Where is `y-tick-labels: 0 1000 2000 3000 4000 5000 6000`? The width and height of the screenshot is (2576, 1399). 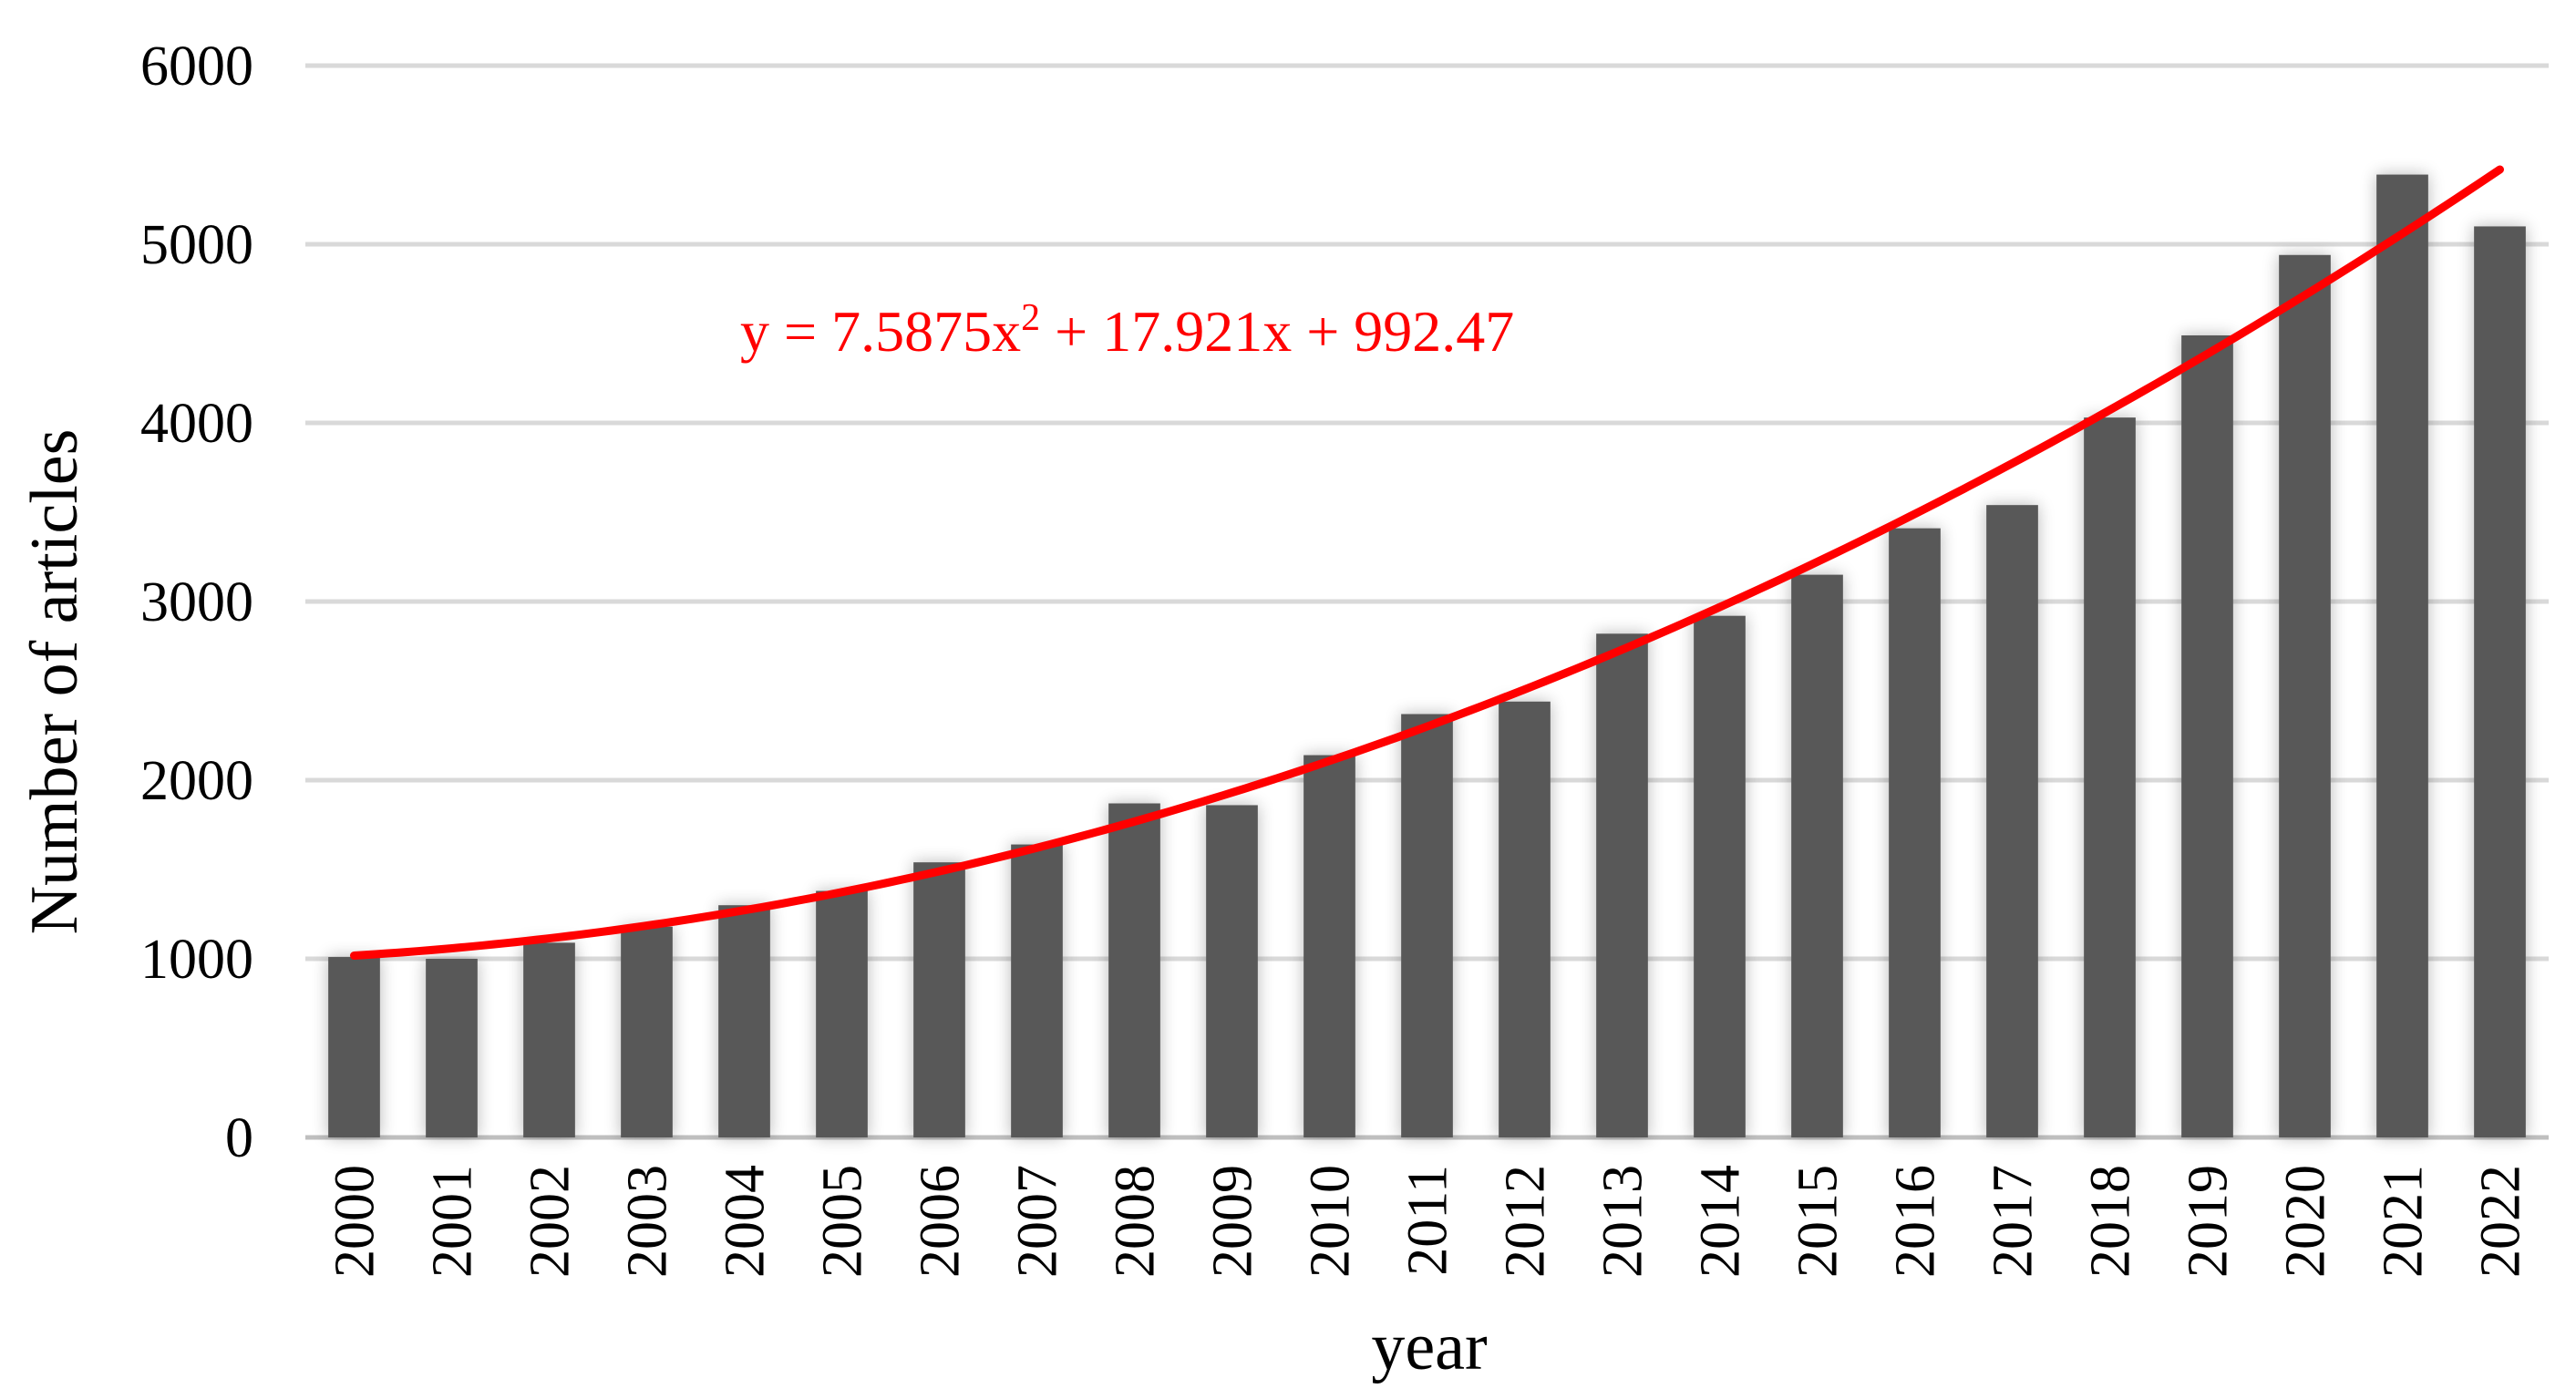
y-tick-labels: 0 1000 2000 3000 4000 5000 6000 is located at coordinates (196, 603).